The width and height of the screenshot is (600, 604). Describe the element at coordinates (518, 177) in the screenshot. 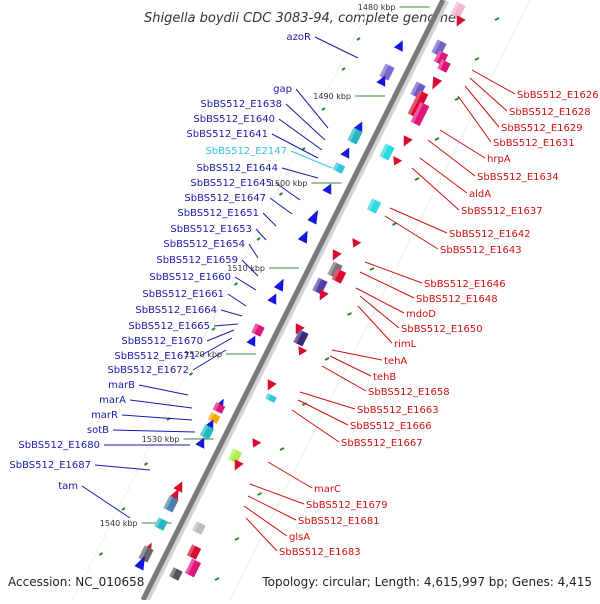

I see `right-gene-label: SbBS512_E1634` at that location.